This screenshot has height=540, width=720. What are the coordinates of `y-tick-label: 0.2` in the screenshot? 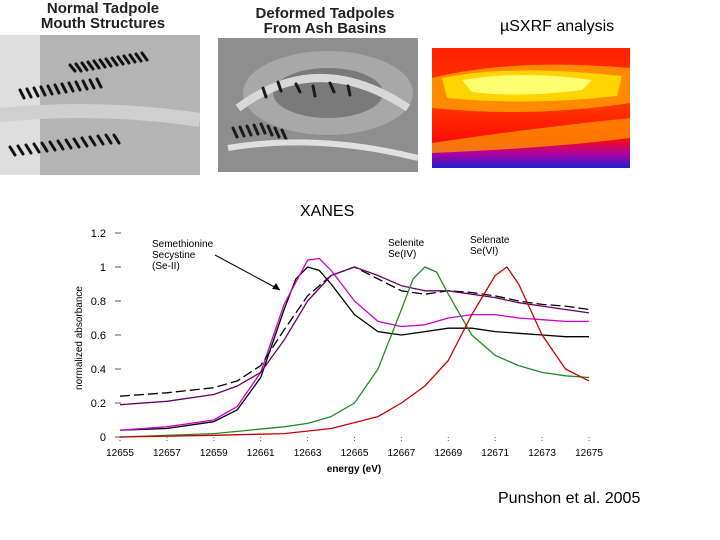 It's located at (98, 404).